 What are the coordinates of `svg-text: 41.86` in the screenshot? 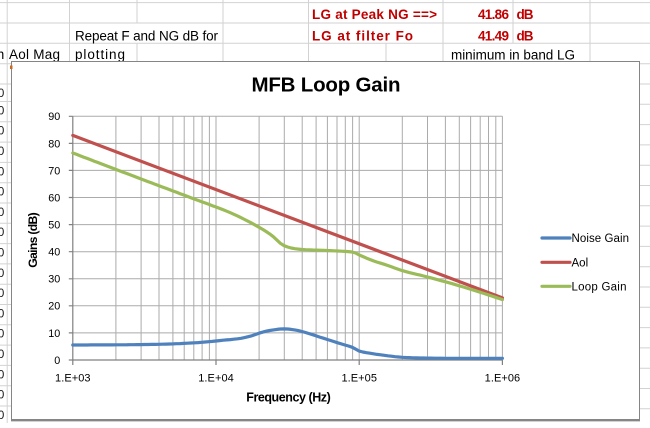 It's located at (493, 14).